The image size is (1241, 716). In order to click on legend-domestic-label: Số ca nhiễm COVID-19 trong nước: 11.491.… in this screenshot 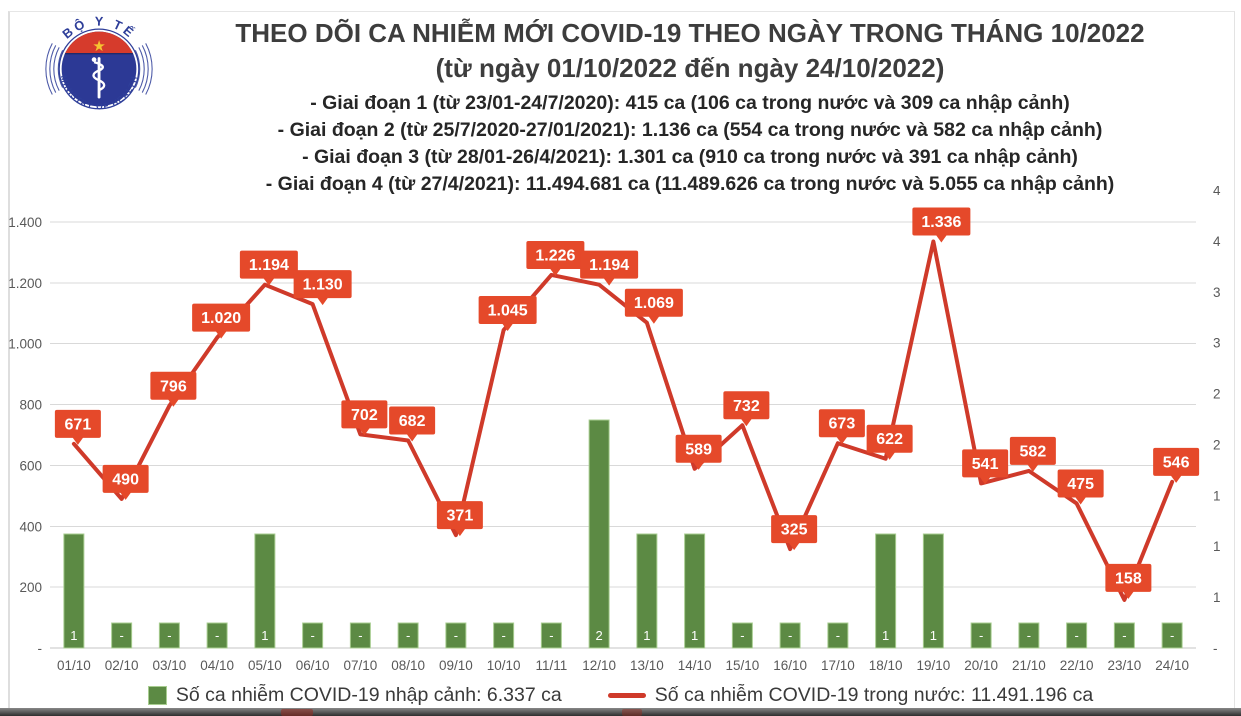, I will do `click(874, 694)`.